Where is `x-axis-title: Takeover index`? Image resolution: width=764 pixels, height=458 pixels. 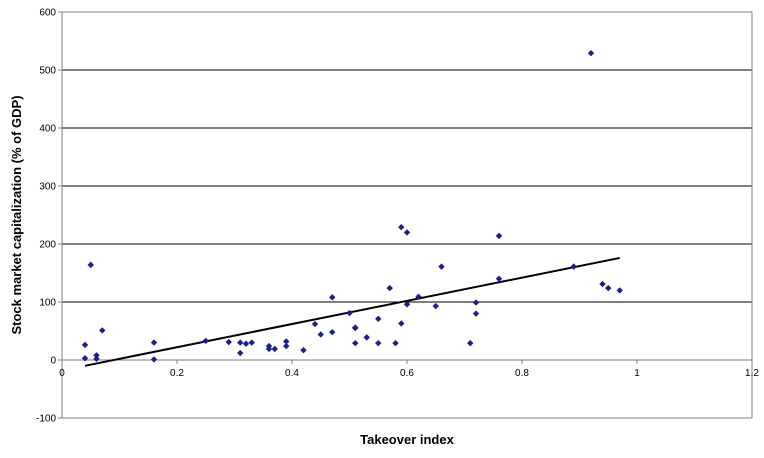
x-axis-title: Takeover index is located at coordinates (407, 439).